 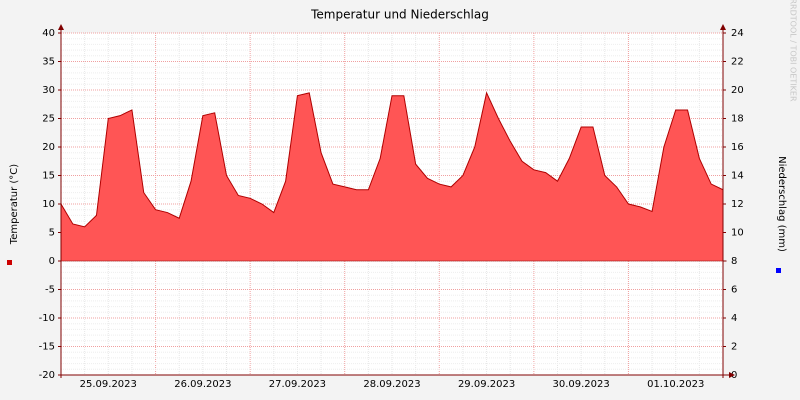 What do you see at coordinates (737, 204) in the screenshot?
I see `y2-tick-label: 12` at bounding box center [737, 204].